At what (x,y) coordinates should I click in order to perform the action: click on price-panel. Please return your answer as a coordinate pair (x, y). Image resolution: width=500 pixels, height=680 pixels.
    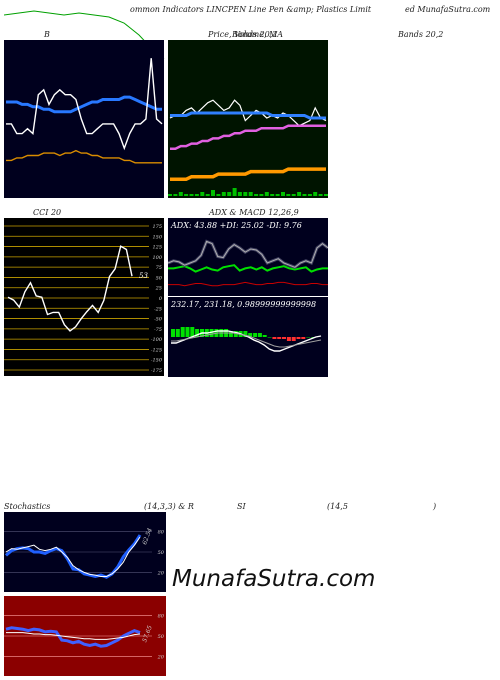
    Looking at the image, I should click on (248, 119).